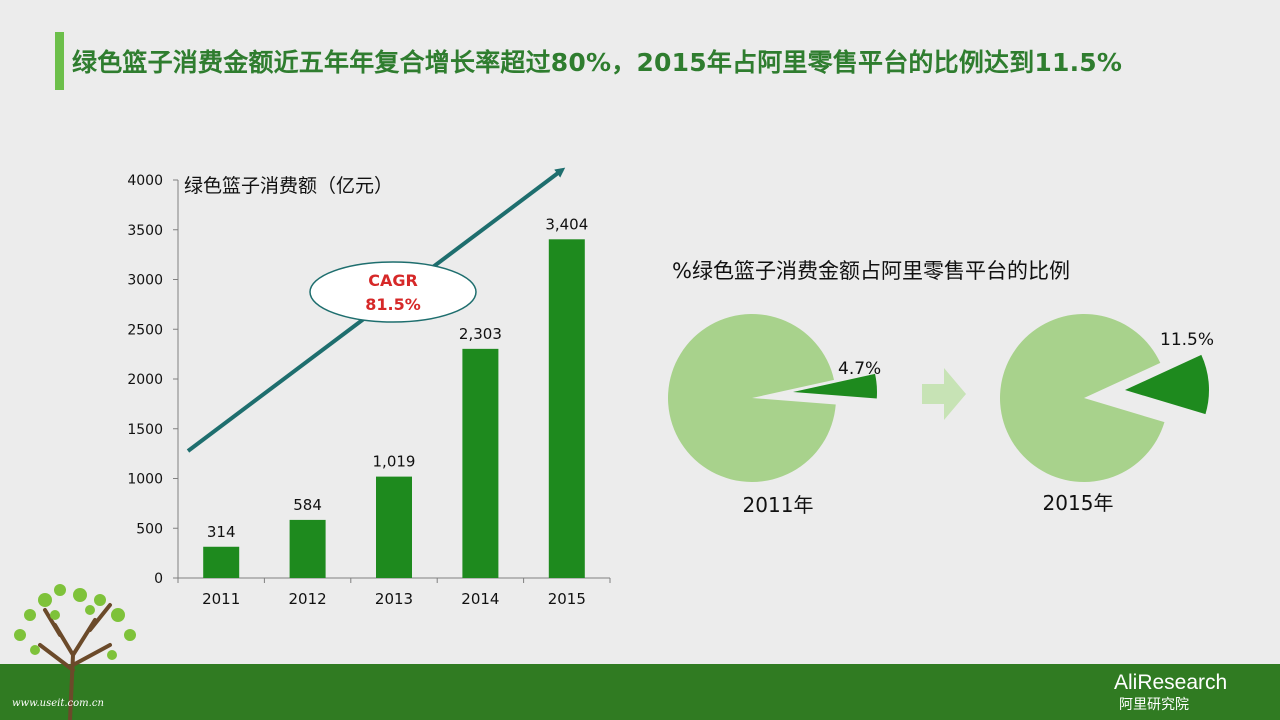 The width and height of the screenshot is (1280, 720). What do you see at coordinates (394, 462) in the screenshot?
I see `bar-data-label: 1,019` at bounding box center [394, 462].